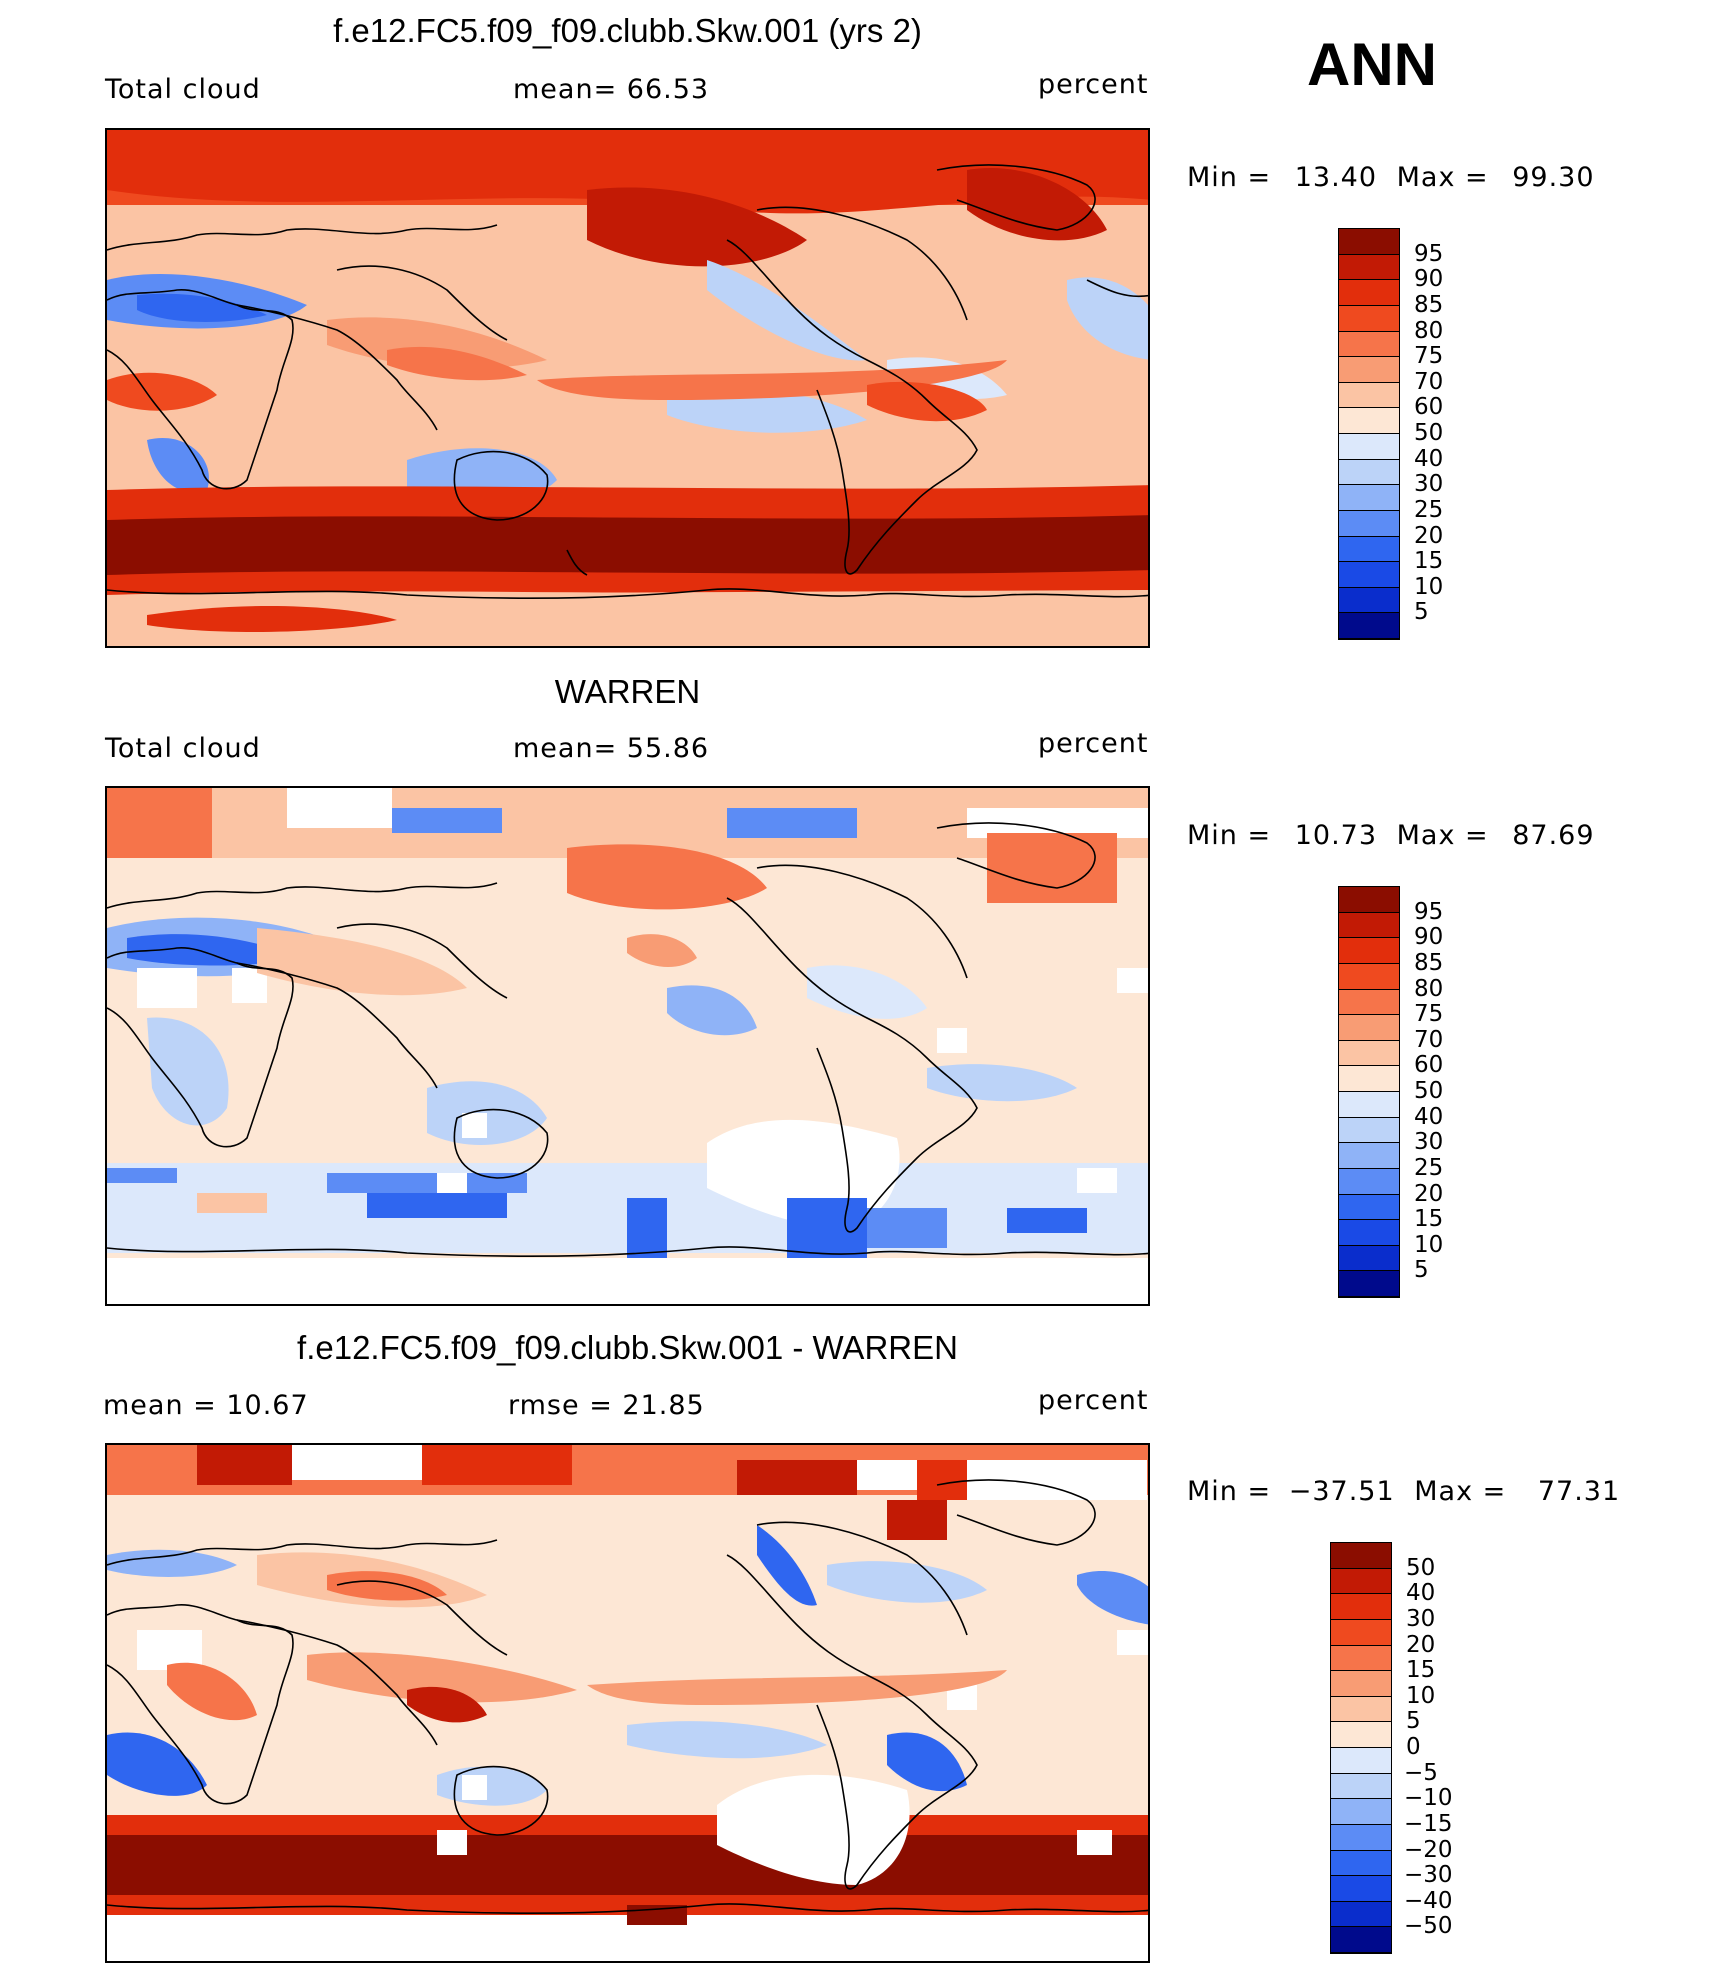 Image resolution: width=1710 pixels, height=1969 pixels. Describe the element at coordinates (813, 1829) in the screenshot. I see `panel-3-missing-pacific` at that location.